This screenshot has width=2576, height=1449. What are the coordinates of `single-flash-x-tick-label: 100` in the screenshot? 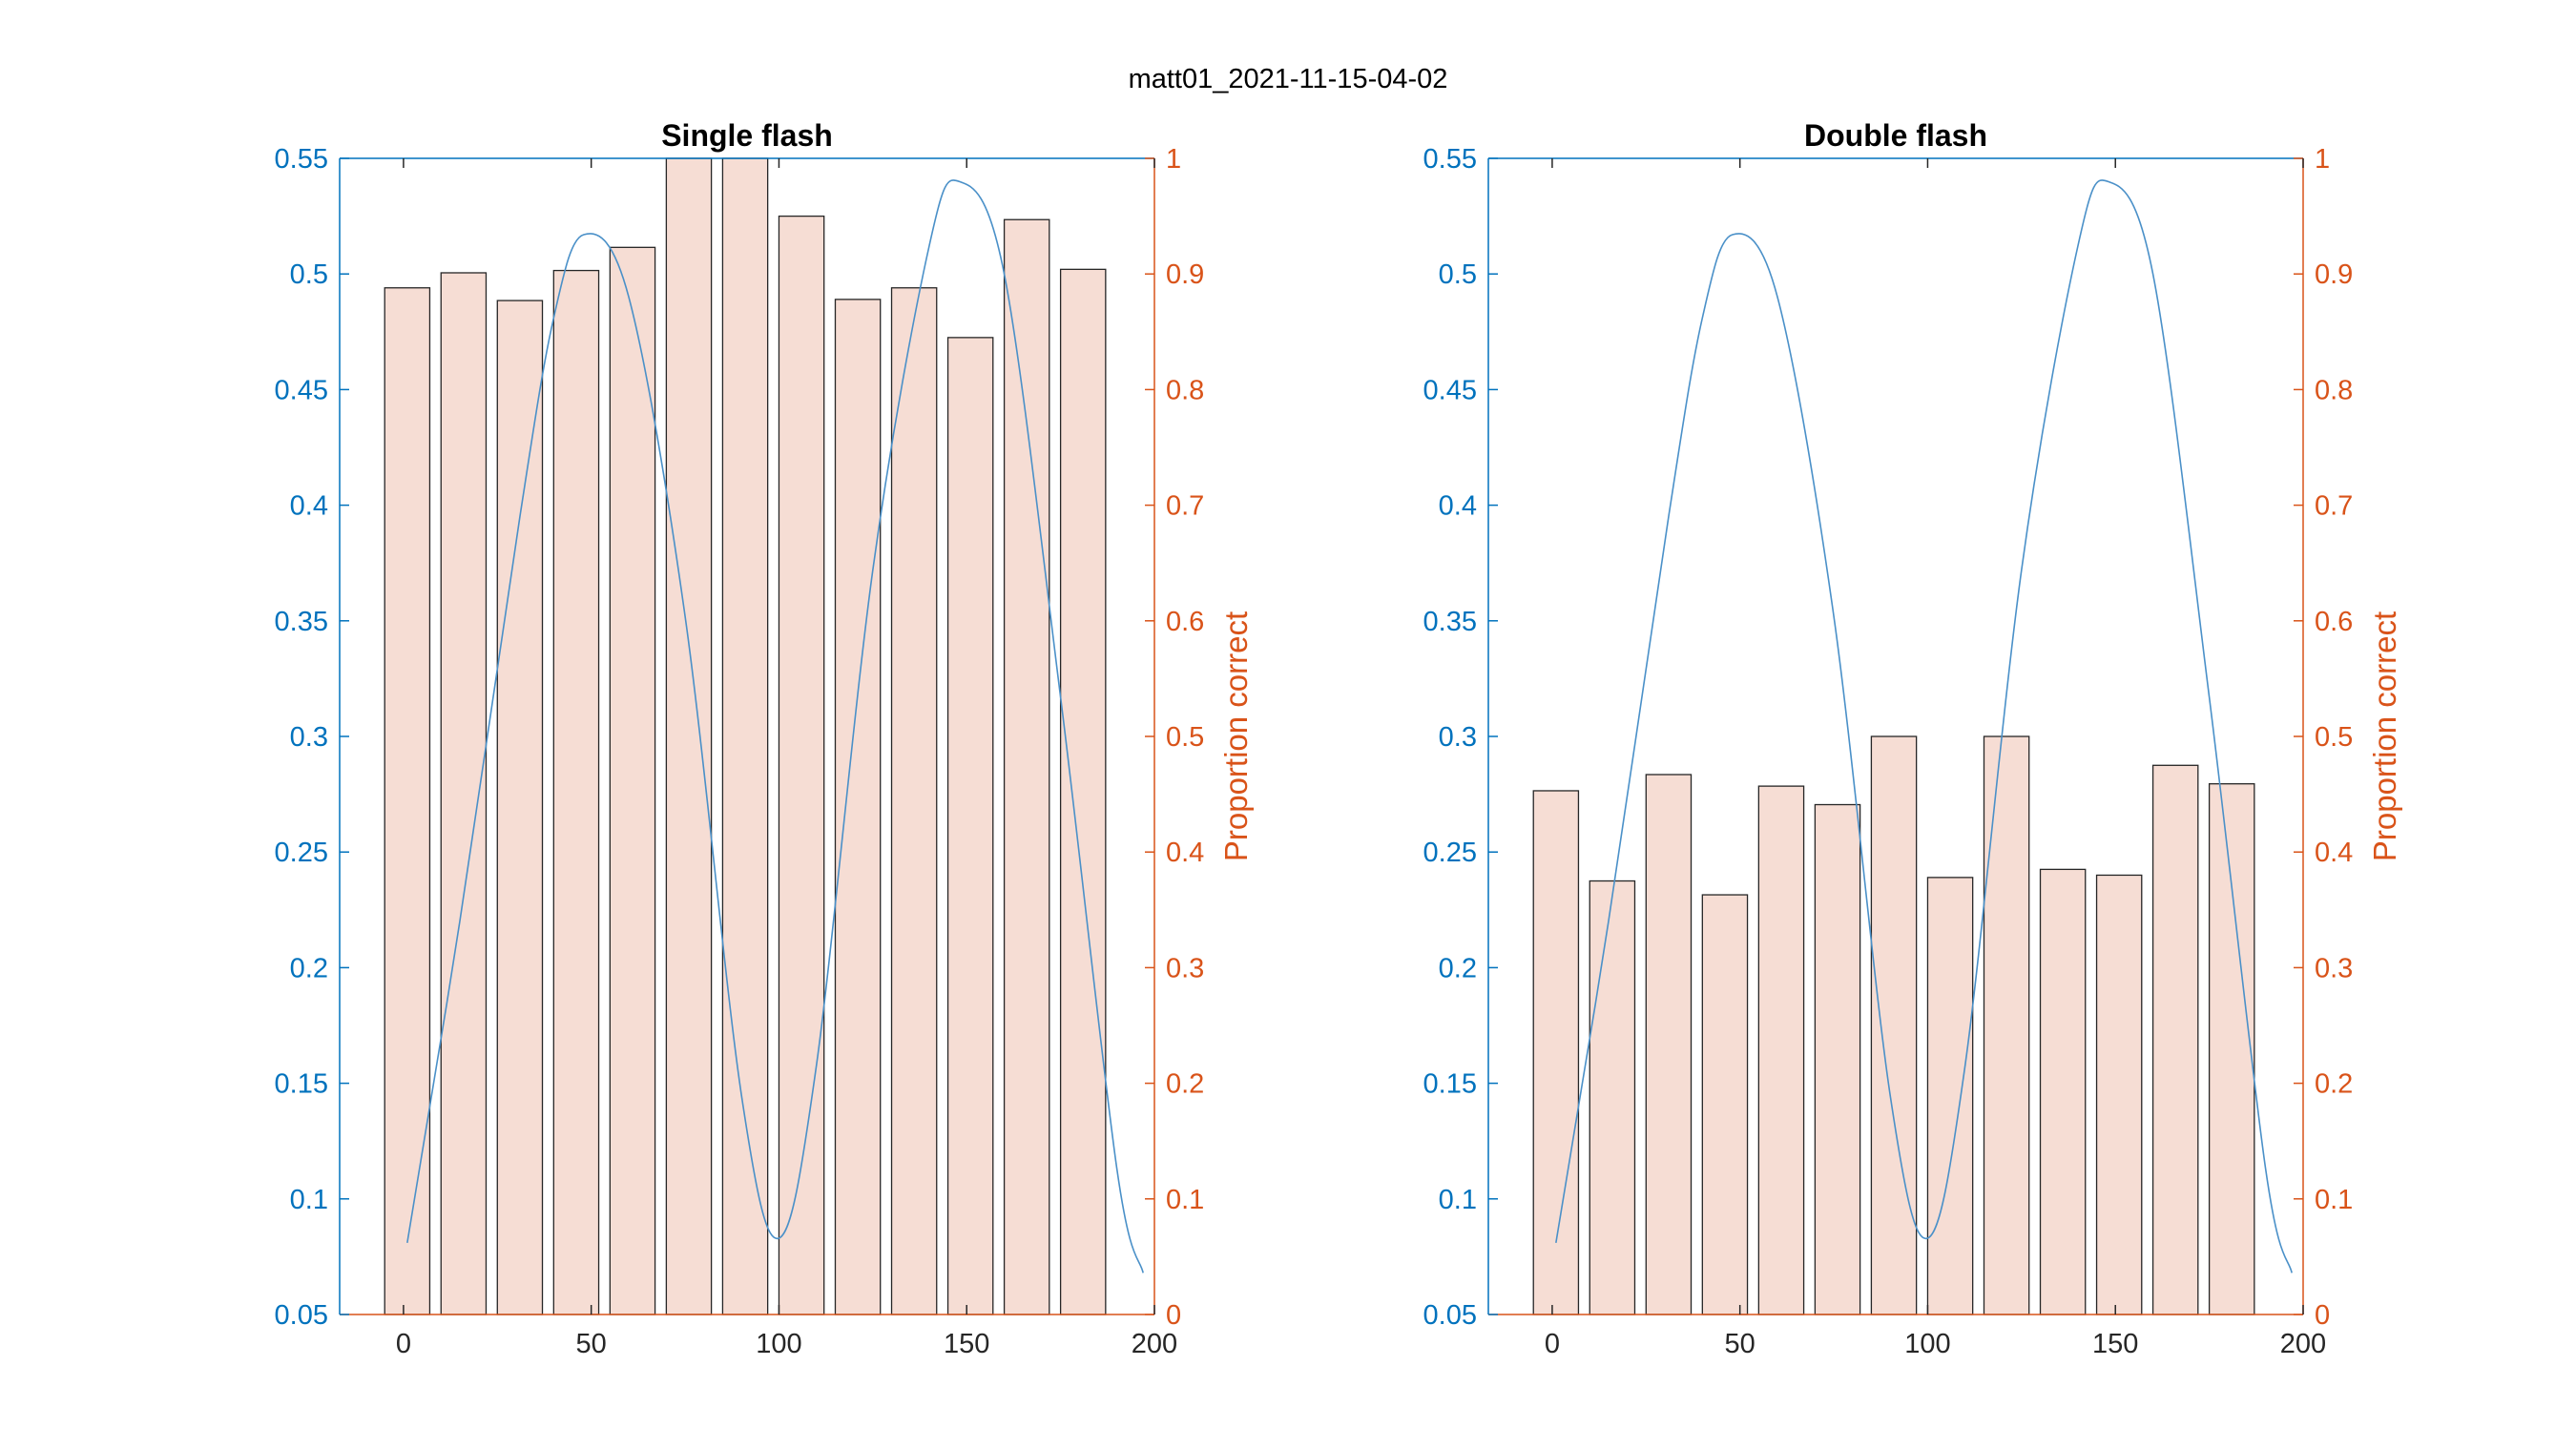 It's located at (778, 1344).